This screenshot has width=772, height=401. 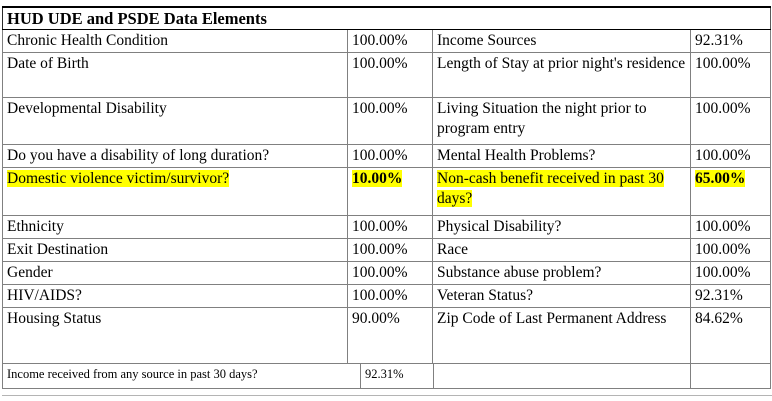 I want to click on left-label-cell: Date of Birth, so click(x=175, y=75).